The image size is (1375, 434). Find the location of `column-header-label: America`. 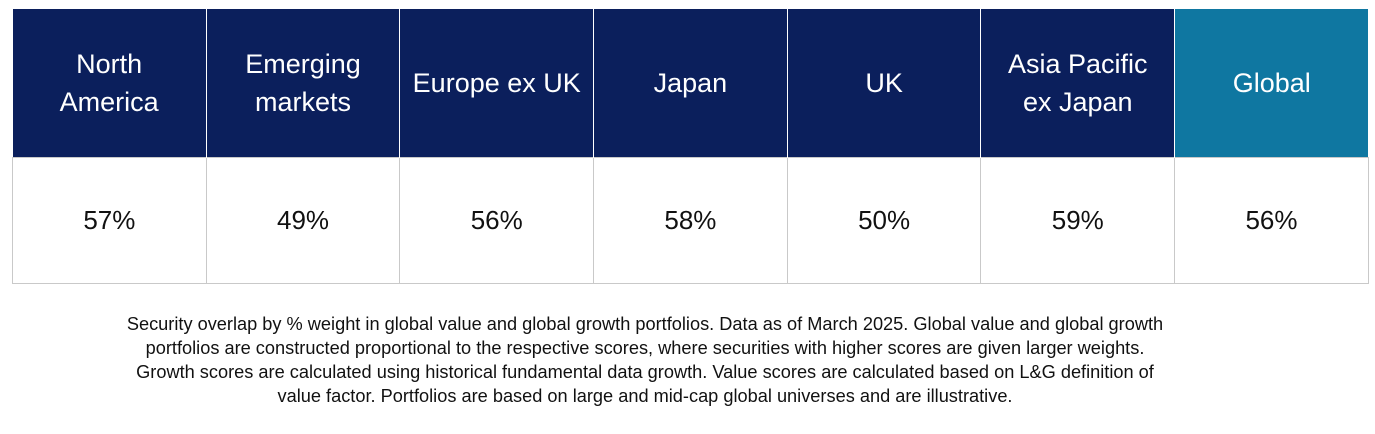

column-header-label: America is located at coordinates (109, 101).